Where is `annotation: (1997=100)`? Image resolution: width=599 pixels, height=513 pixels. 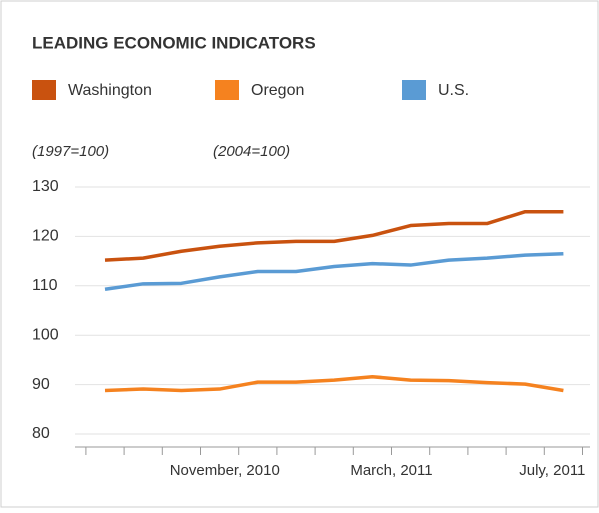
annotation: (1997=100) is located at coordinates (70, 151).